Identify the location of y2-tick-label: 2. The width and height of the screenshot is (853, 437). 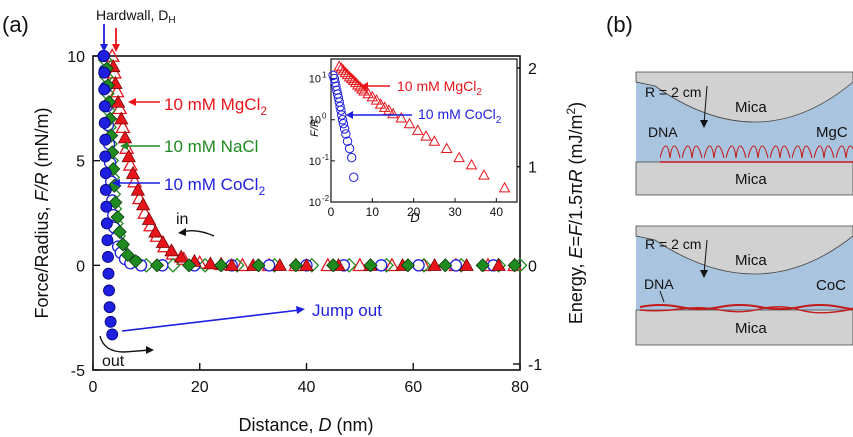
(532, 69).